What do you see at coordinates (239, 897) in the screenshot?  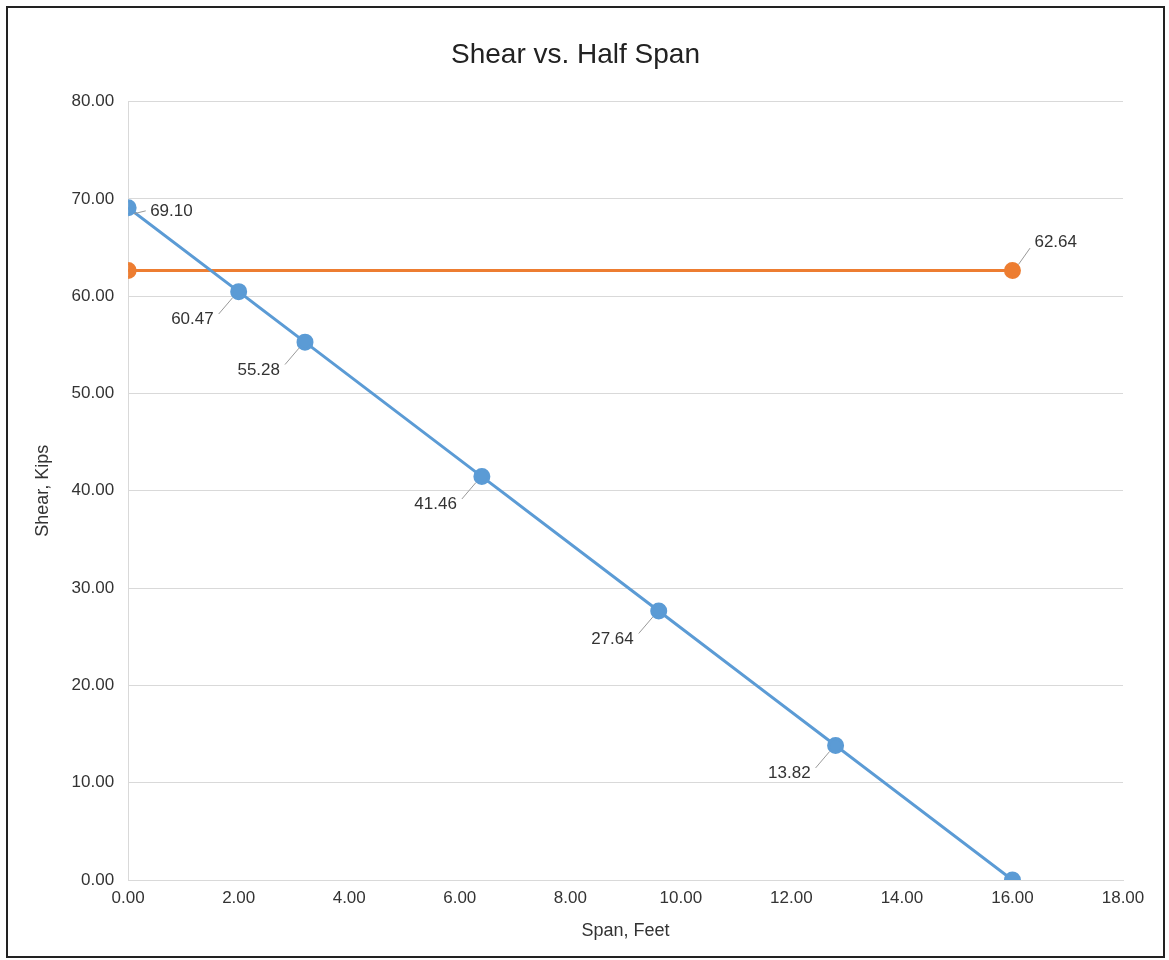 I see `x-tick-label: 2.00` at bounding box center [239, 897].